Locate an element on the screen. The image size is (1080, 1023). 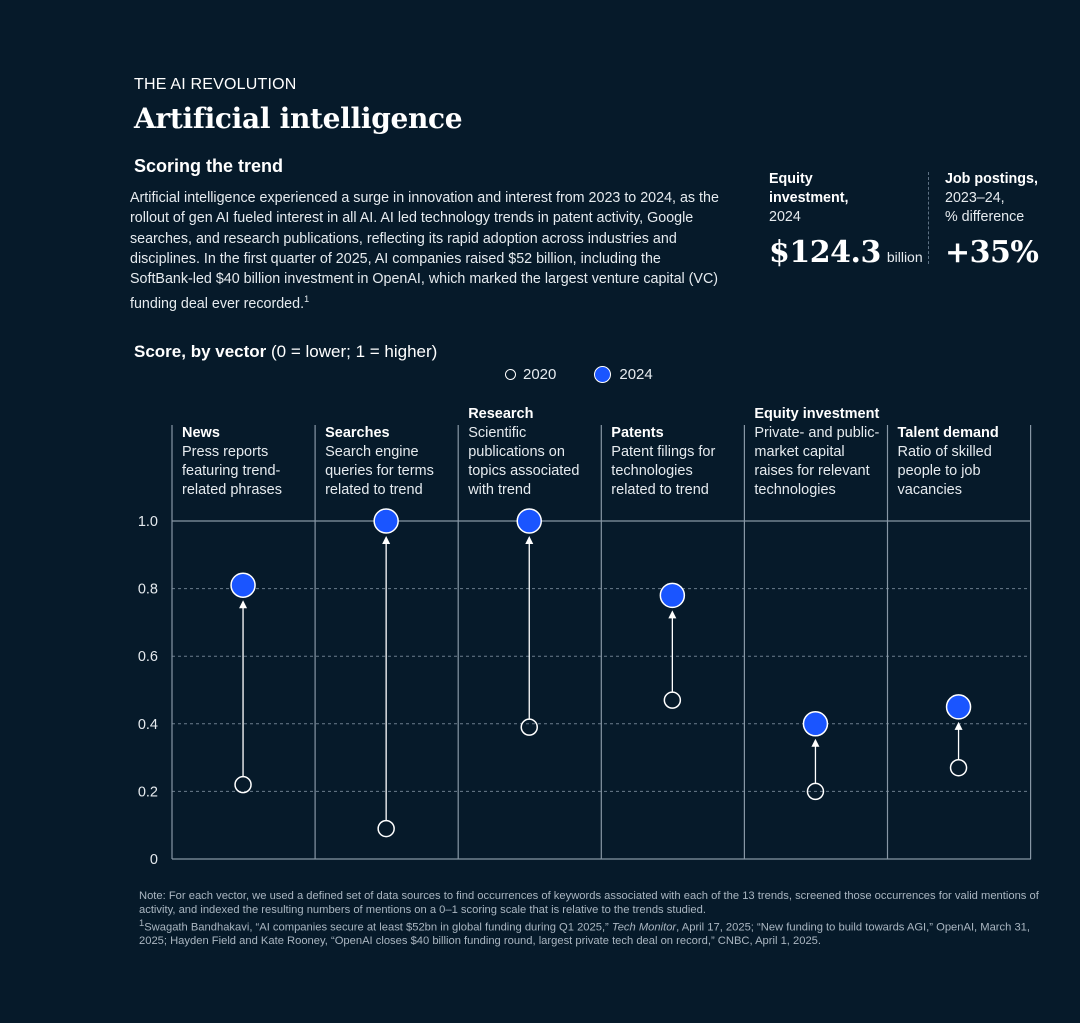
jobs-stat-label: Job postings, 2023–24, % difference is located at coordinates (991, 198).